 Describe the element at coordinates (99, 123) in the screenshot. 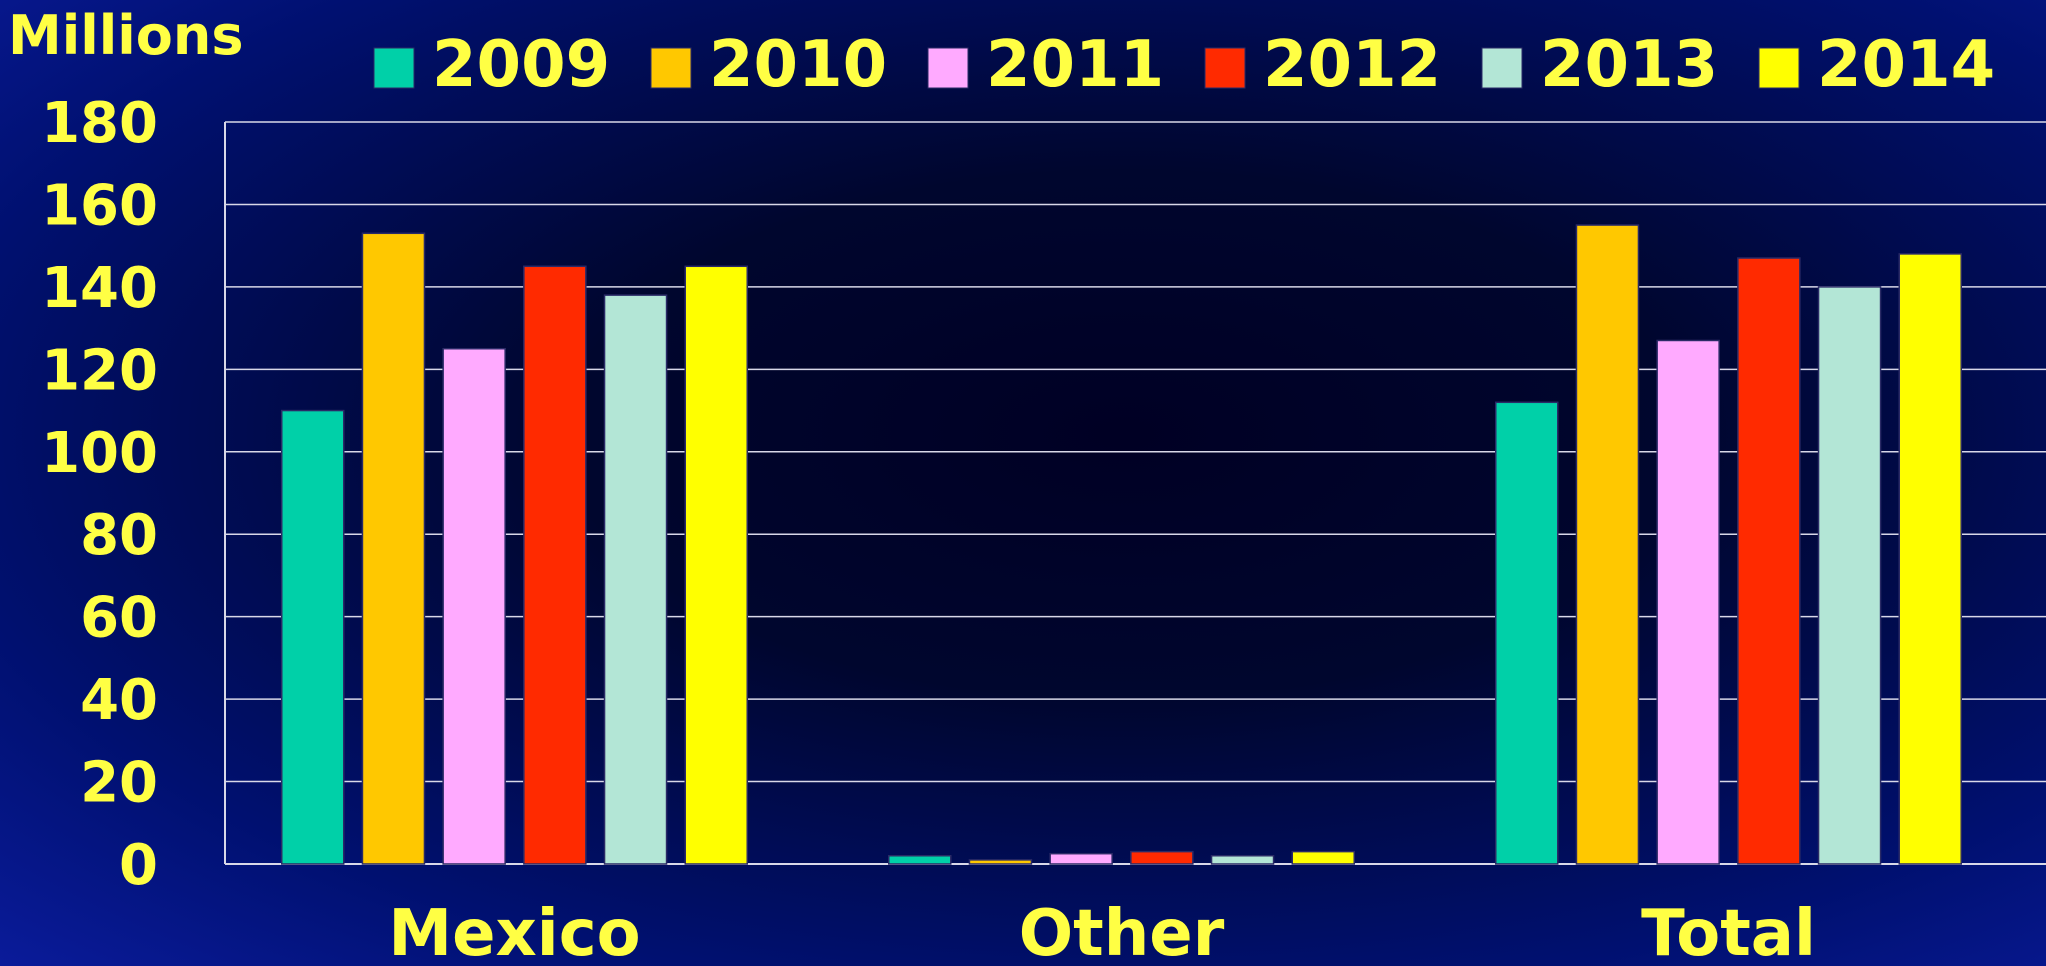

I see `y-tick-label: 180` at that location.